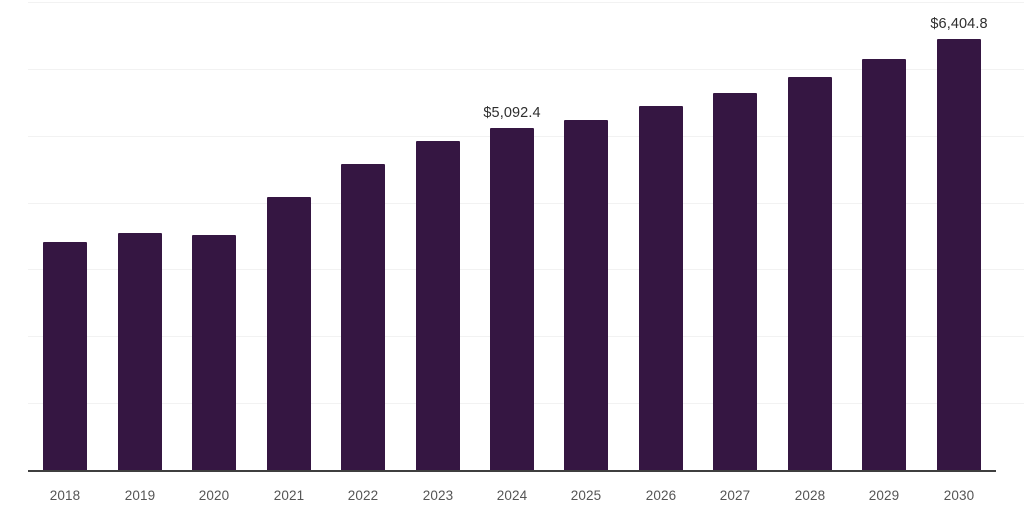 This screenshot has width=1024, height=512. Describe the element at coordinates (363, 495) in the screenshot. I see `x-tick-label-2022: 2022` at that location.